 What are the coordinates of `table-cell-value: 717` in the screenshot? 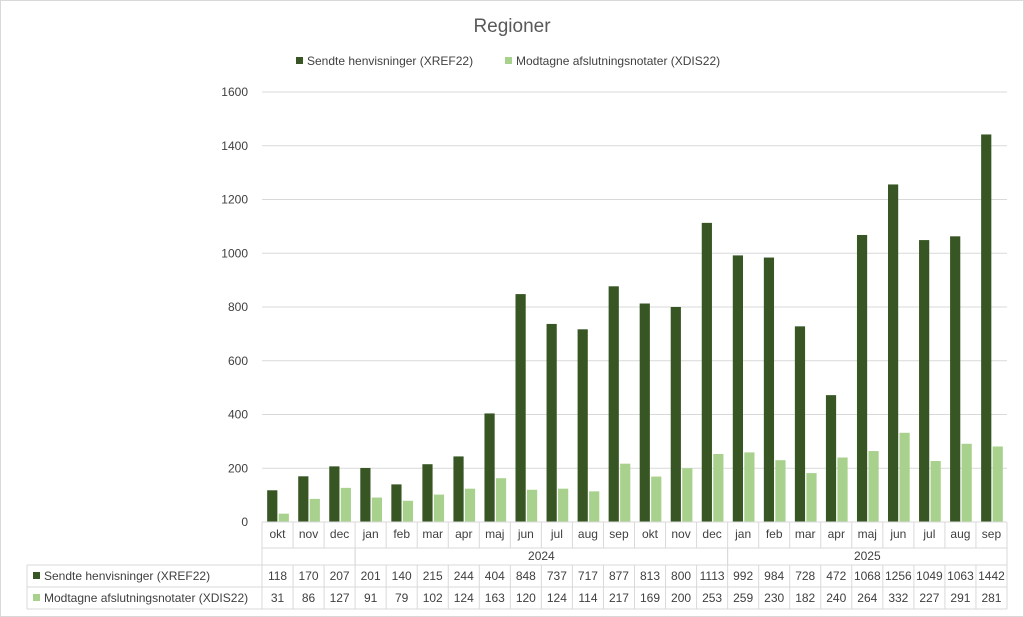 It's located at (588, 576).